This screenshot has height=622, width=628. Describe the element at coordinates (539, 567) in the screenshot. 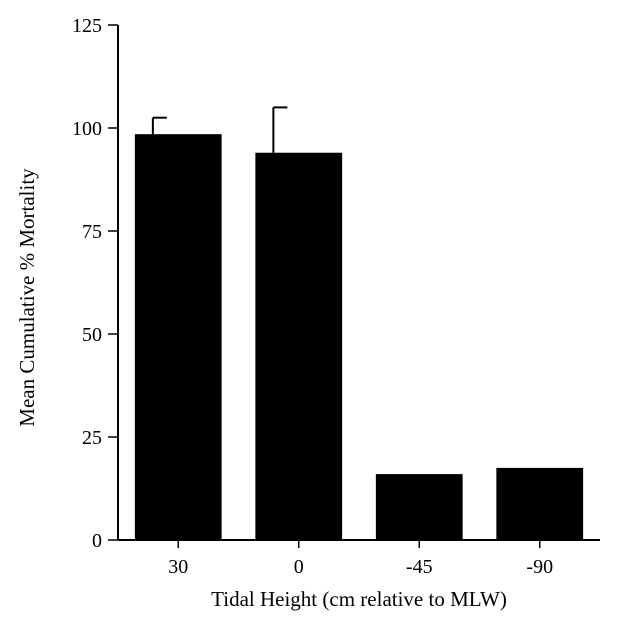

I see `x-tick-label: -90` at that location.